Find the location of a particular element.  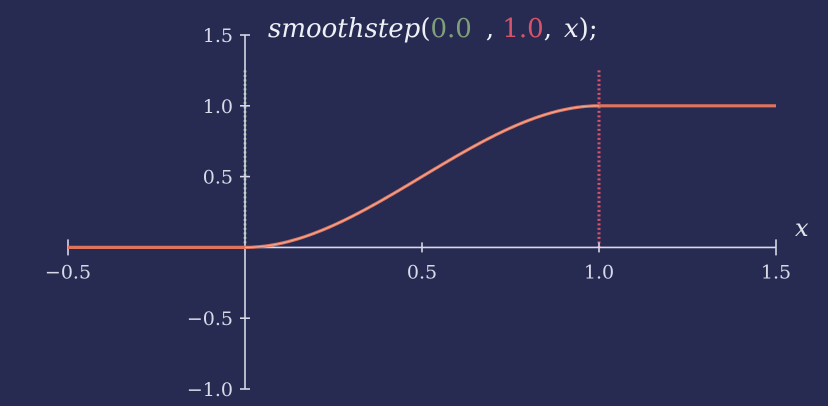

y-tick-label: −1.0 is located at coordinates (210, 390).